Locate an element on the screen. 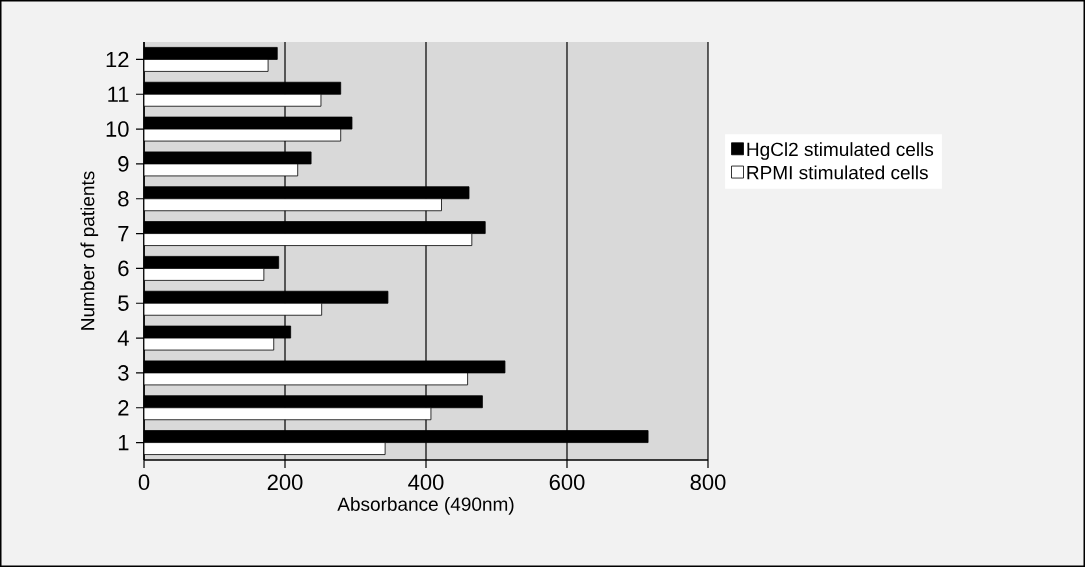  y-axis-title: Number of patients is located at coordinates (89, 250).